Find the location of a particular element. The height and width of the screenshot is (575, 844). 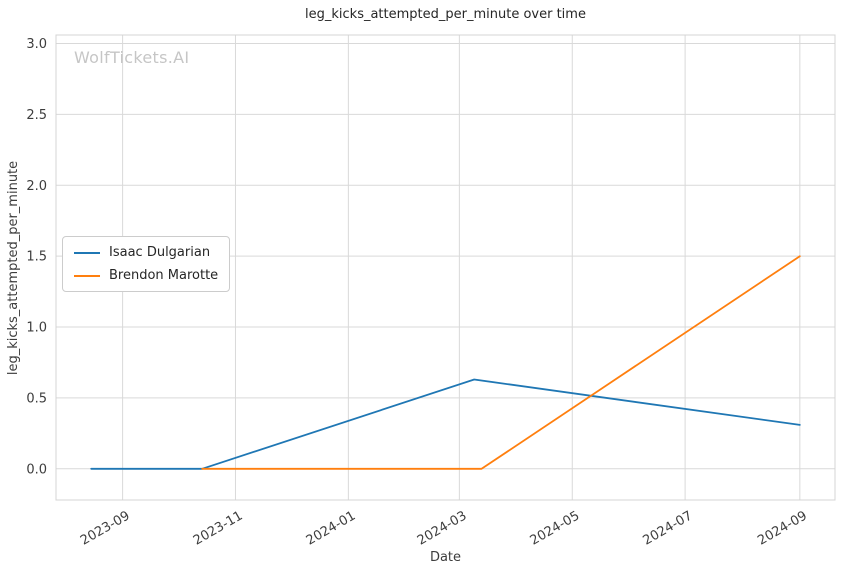

chart-title: leg_kicks_attempted_per_minute over time is located at coordinates (445, 14).